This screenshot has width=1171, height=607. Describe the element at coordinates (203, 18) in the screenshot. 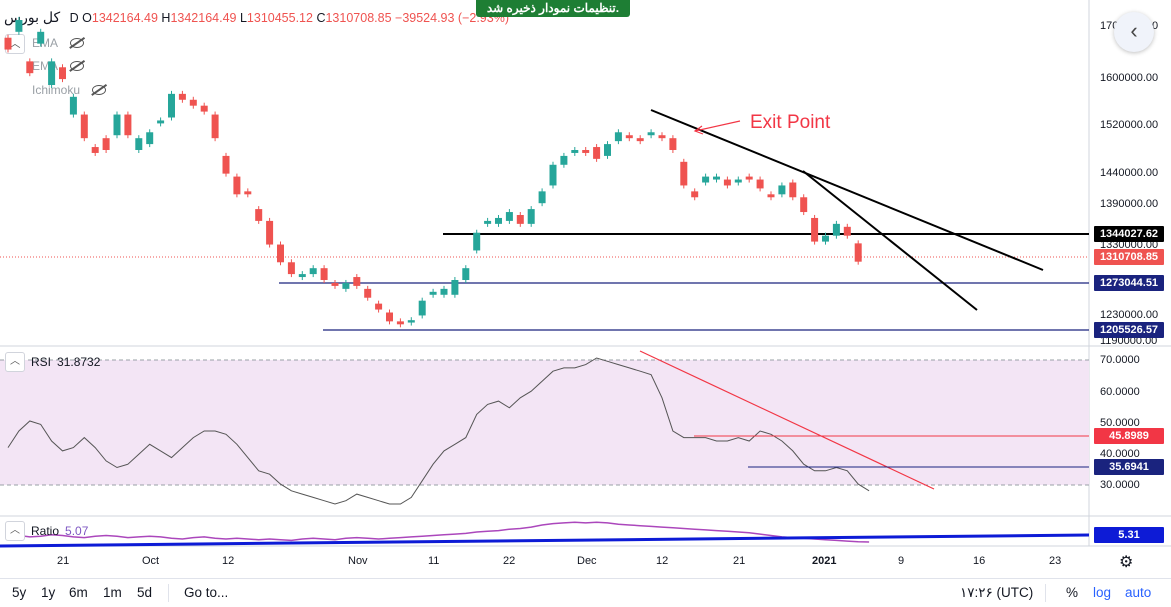

I see `high-value: 1342164.49` at that location.